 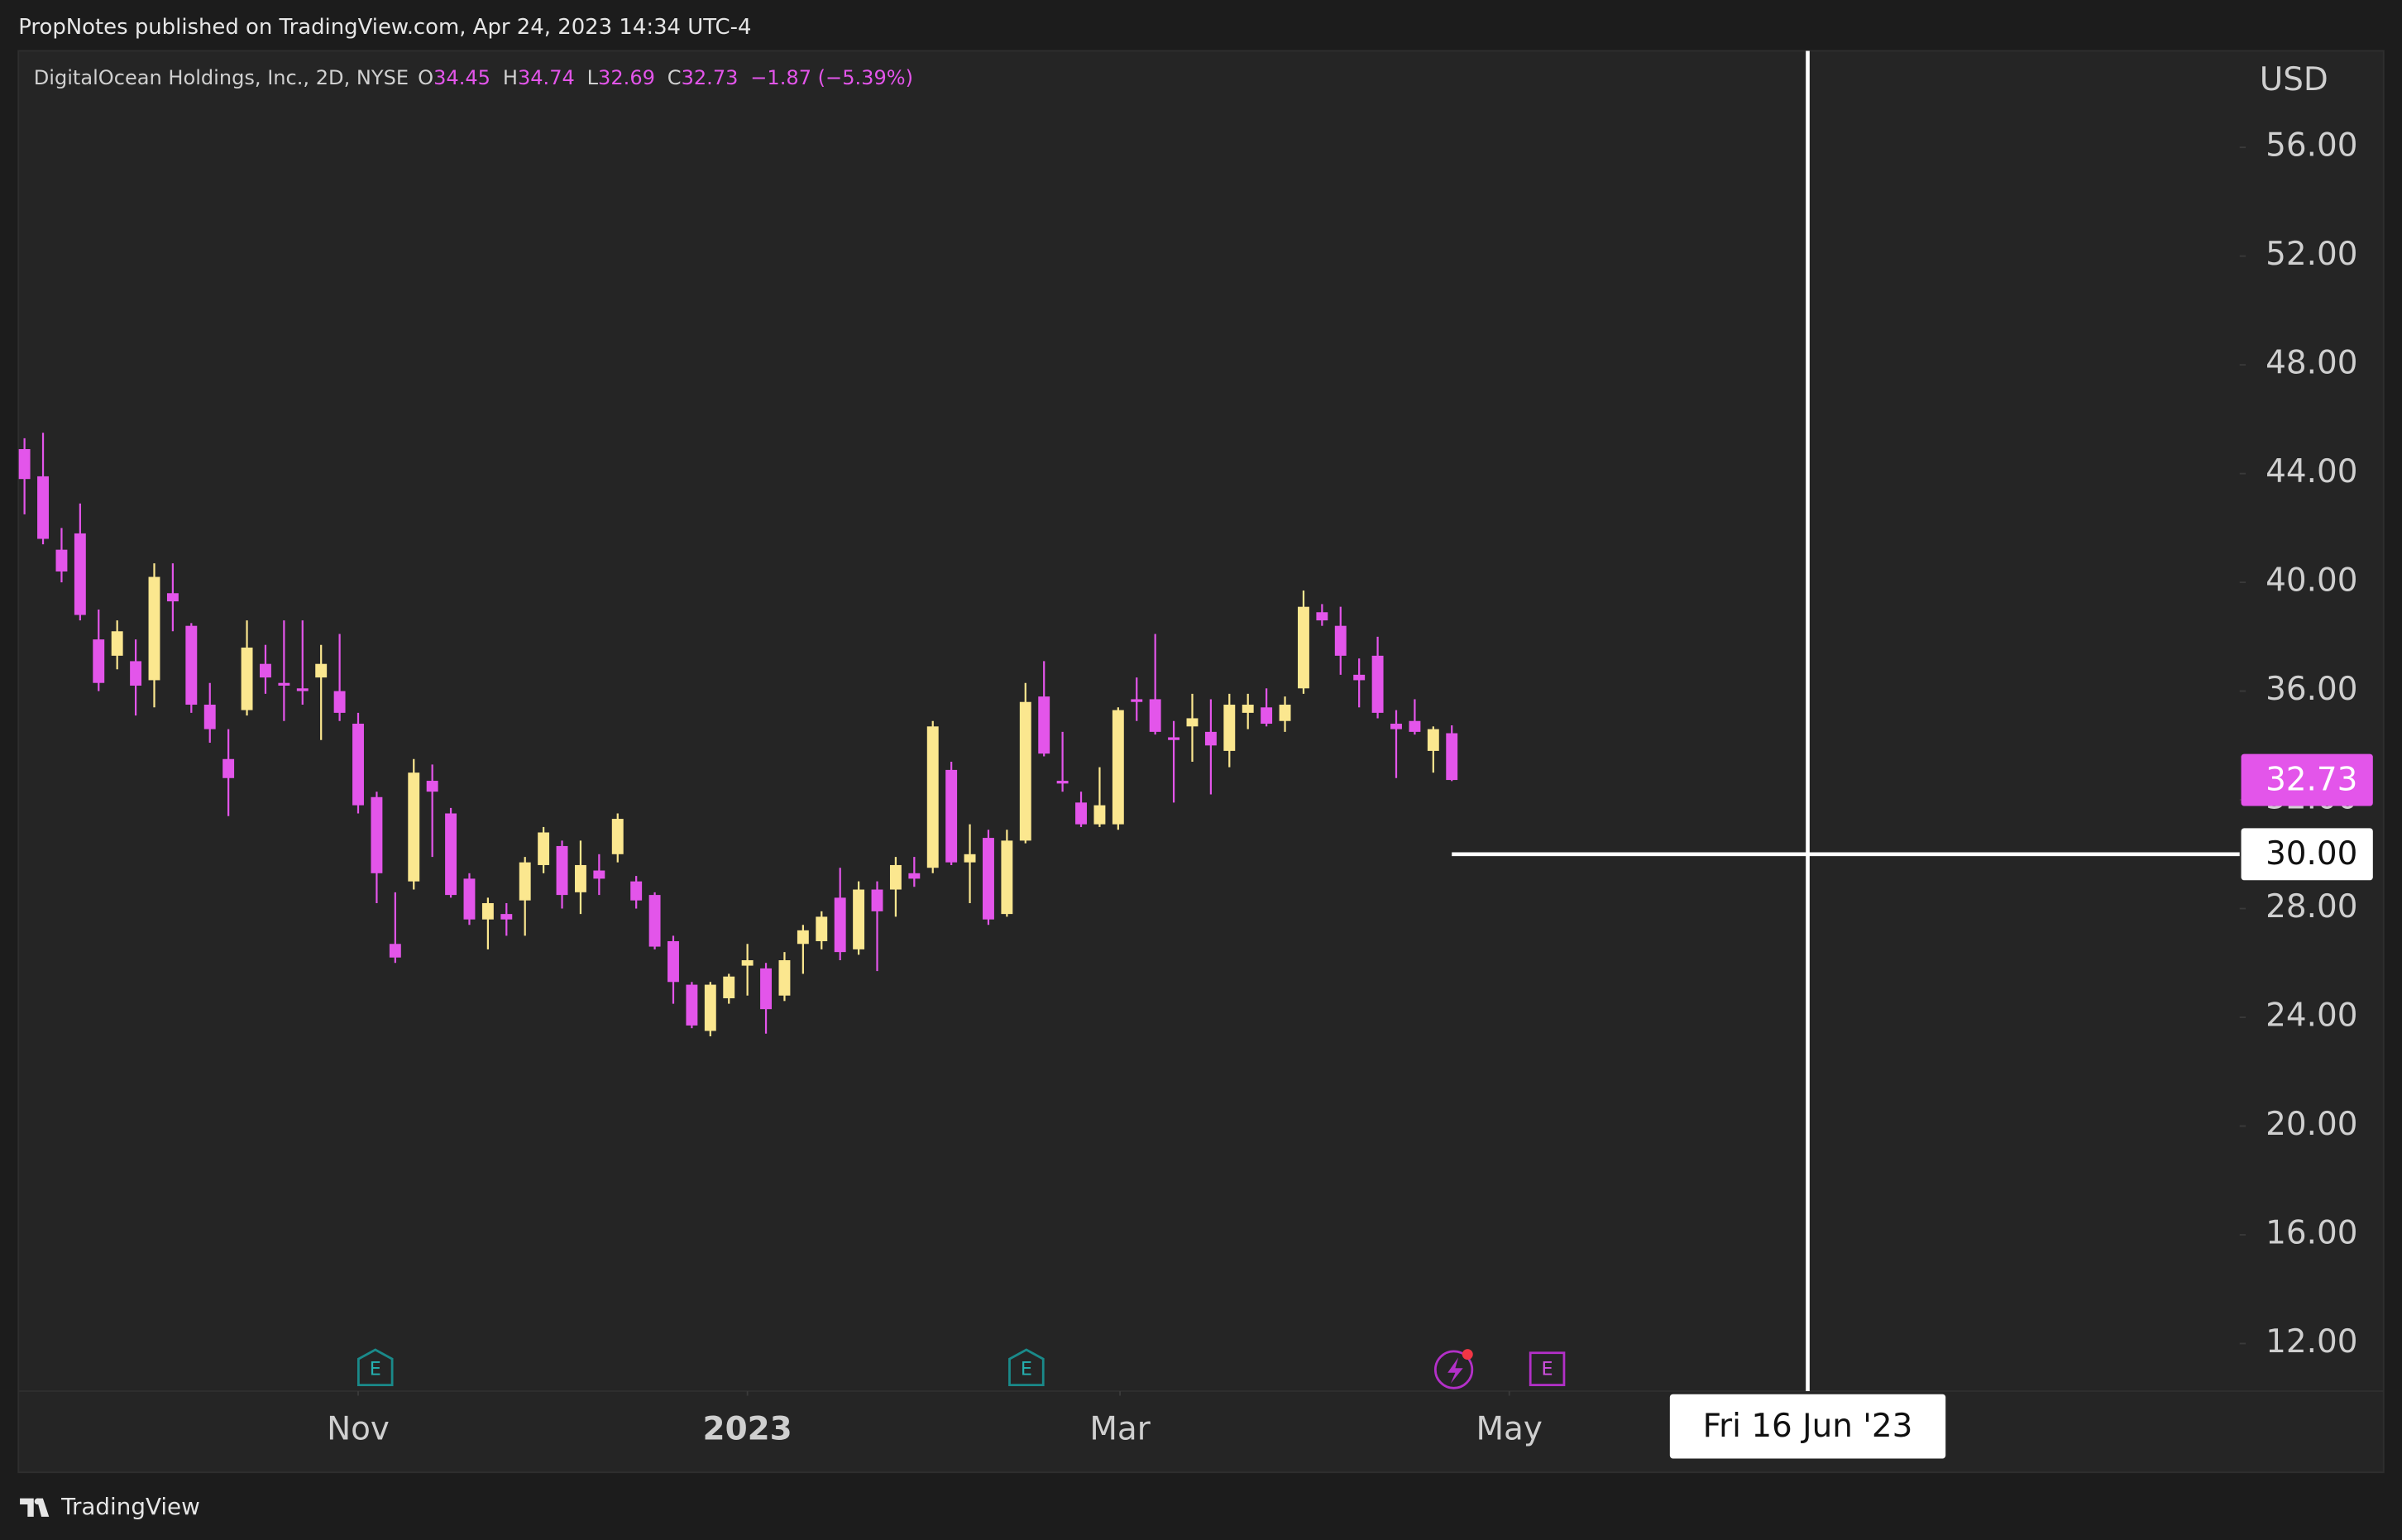 I want to click on y-tick-label: 44.00, so click(x=2311, y=471).